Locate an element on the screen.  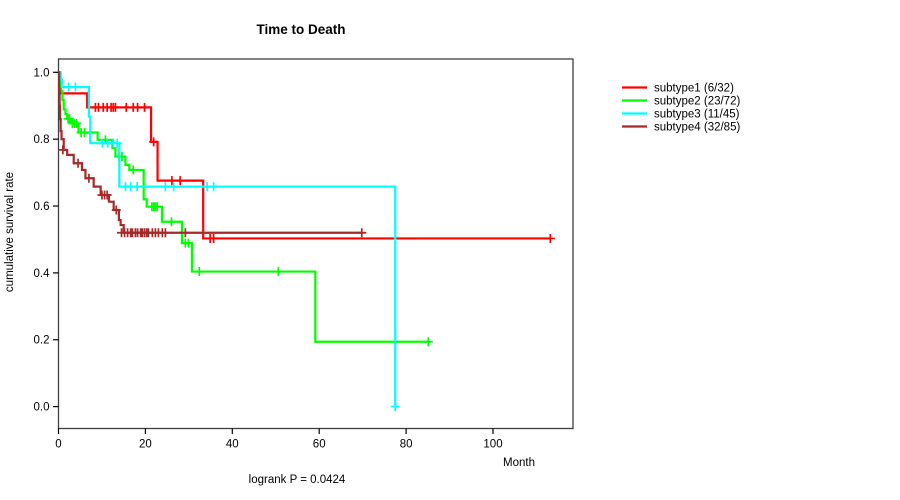
logrank-pvalue: logrank P = 0.0424 is located at coordinates (297, 480).